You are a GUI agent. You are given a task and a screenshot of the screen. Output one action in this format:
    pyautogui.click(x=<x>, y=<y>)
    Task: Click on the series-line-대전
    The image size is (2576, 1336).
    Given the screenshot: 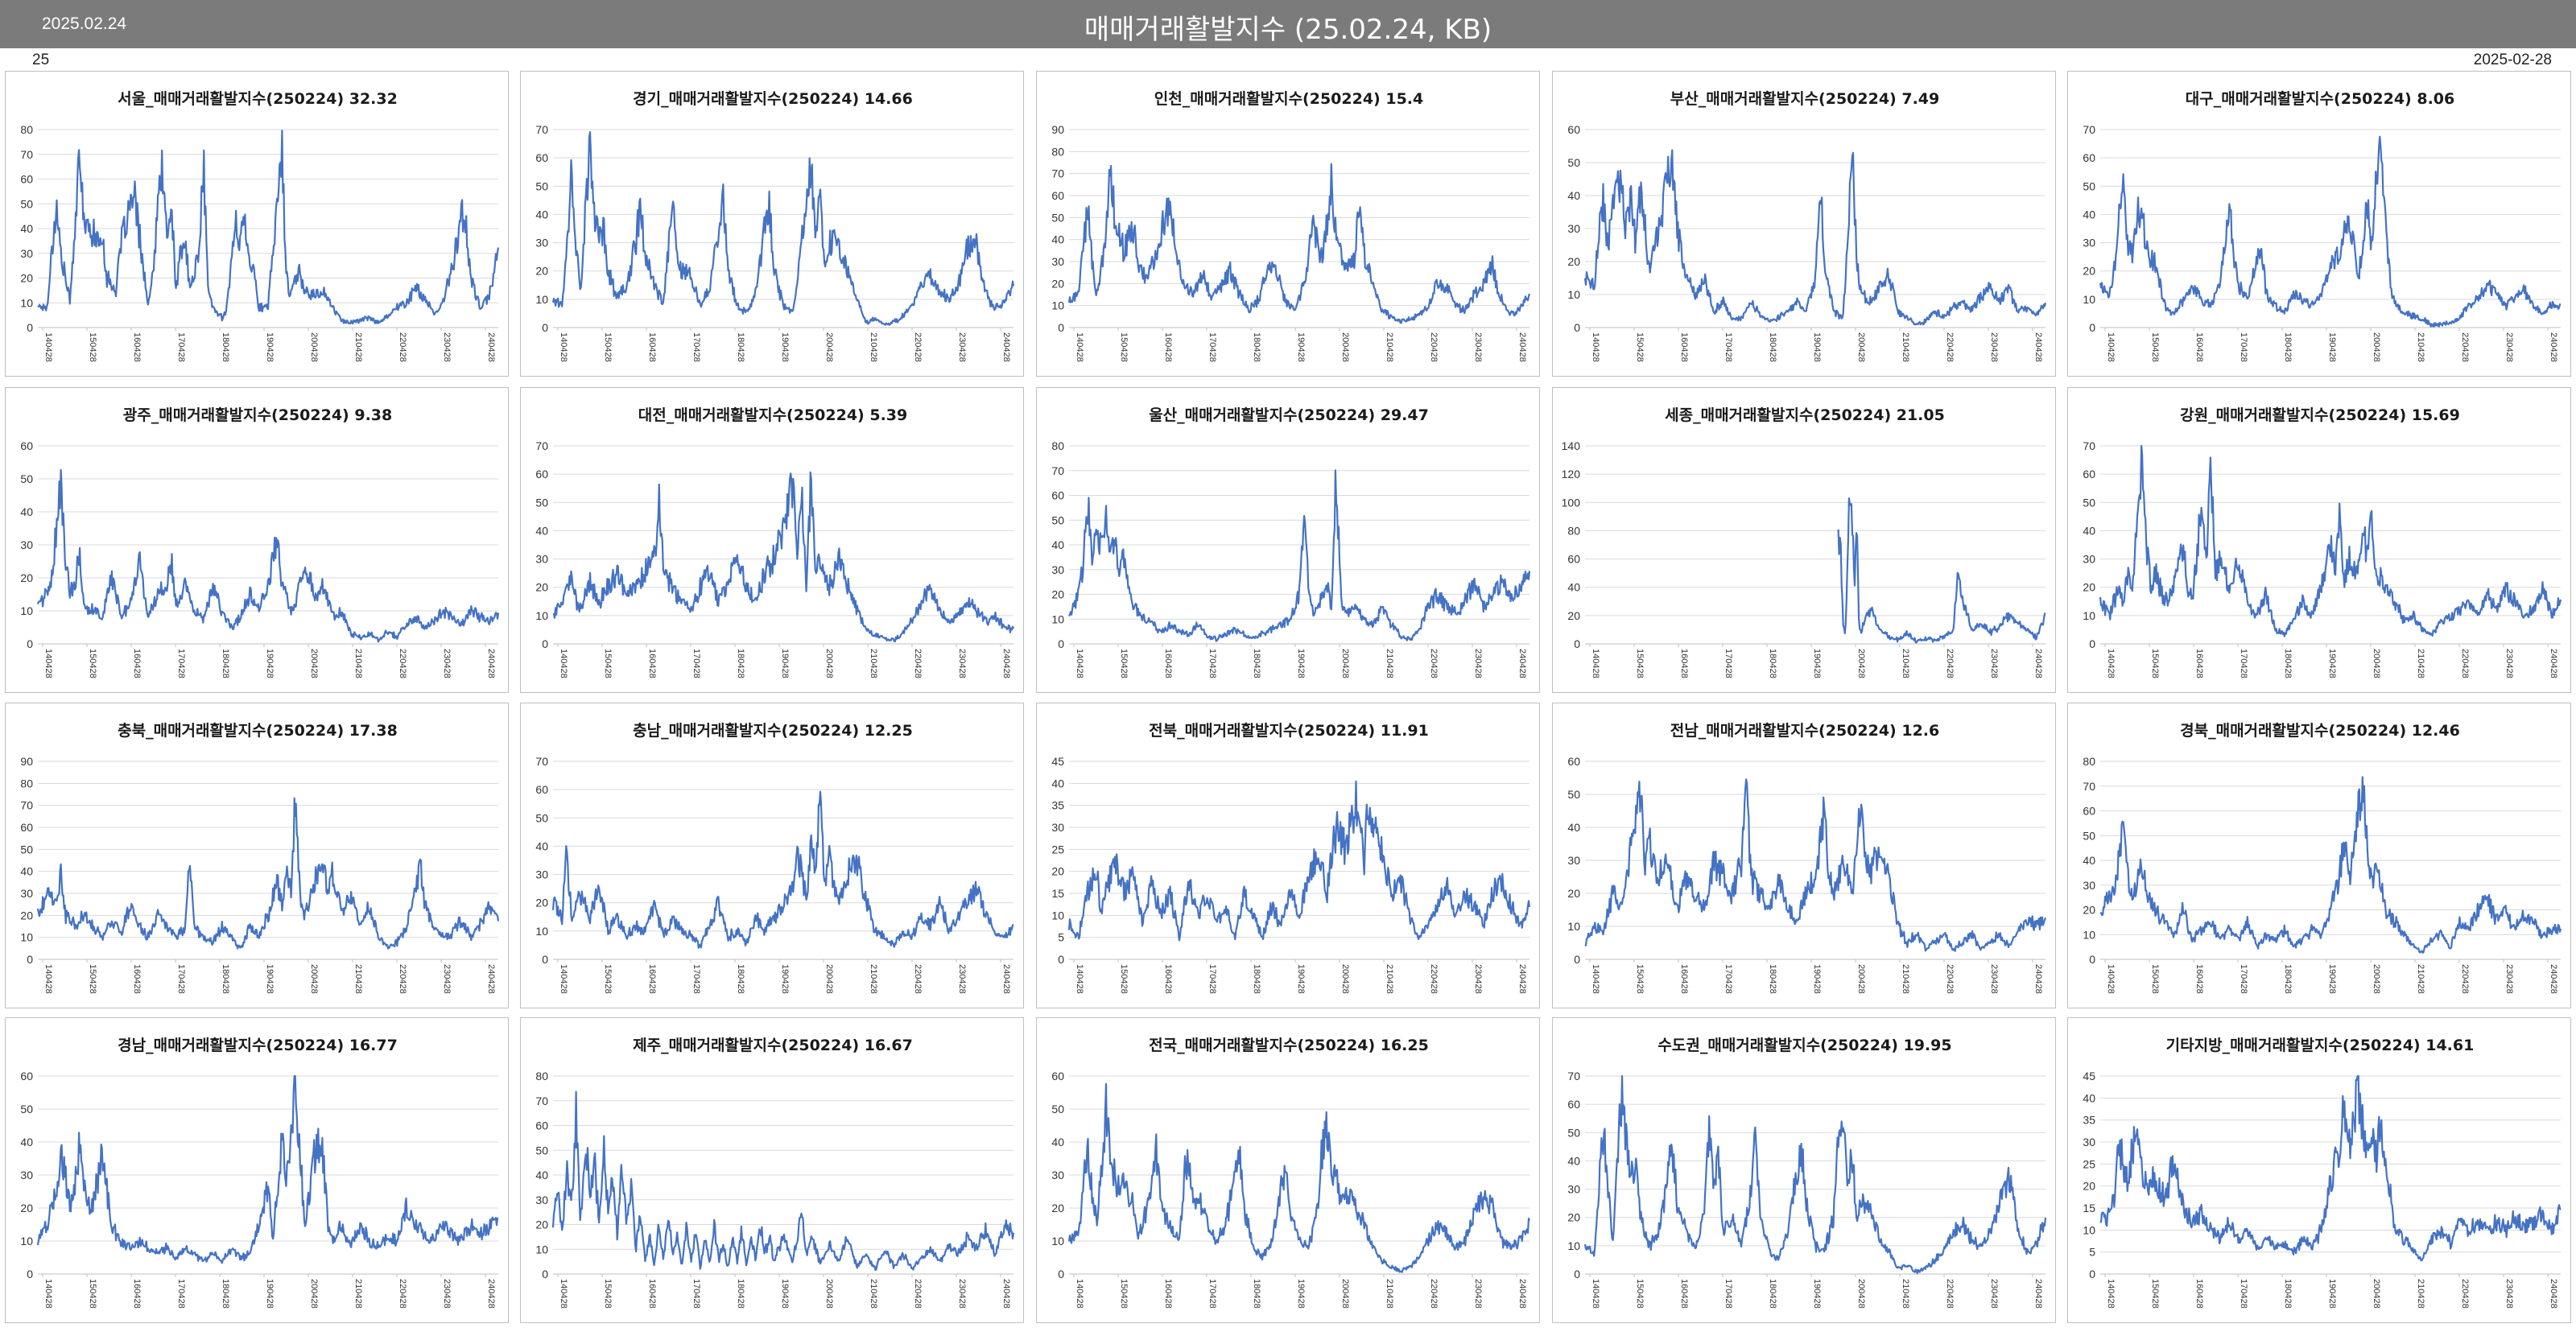 What is the action you would take?
    pyautogui.click(x=783, y=557)
    